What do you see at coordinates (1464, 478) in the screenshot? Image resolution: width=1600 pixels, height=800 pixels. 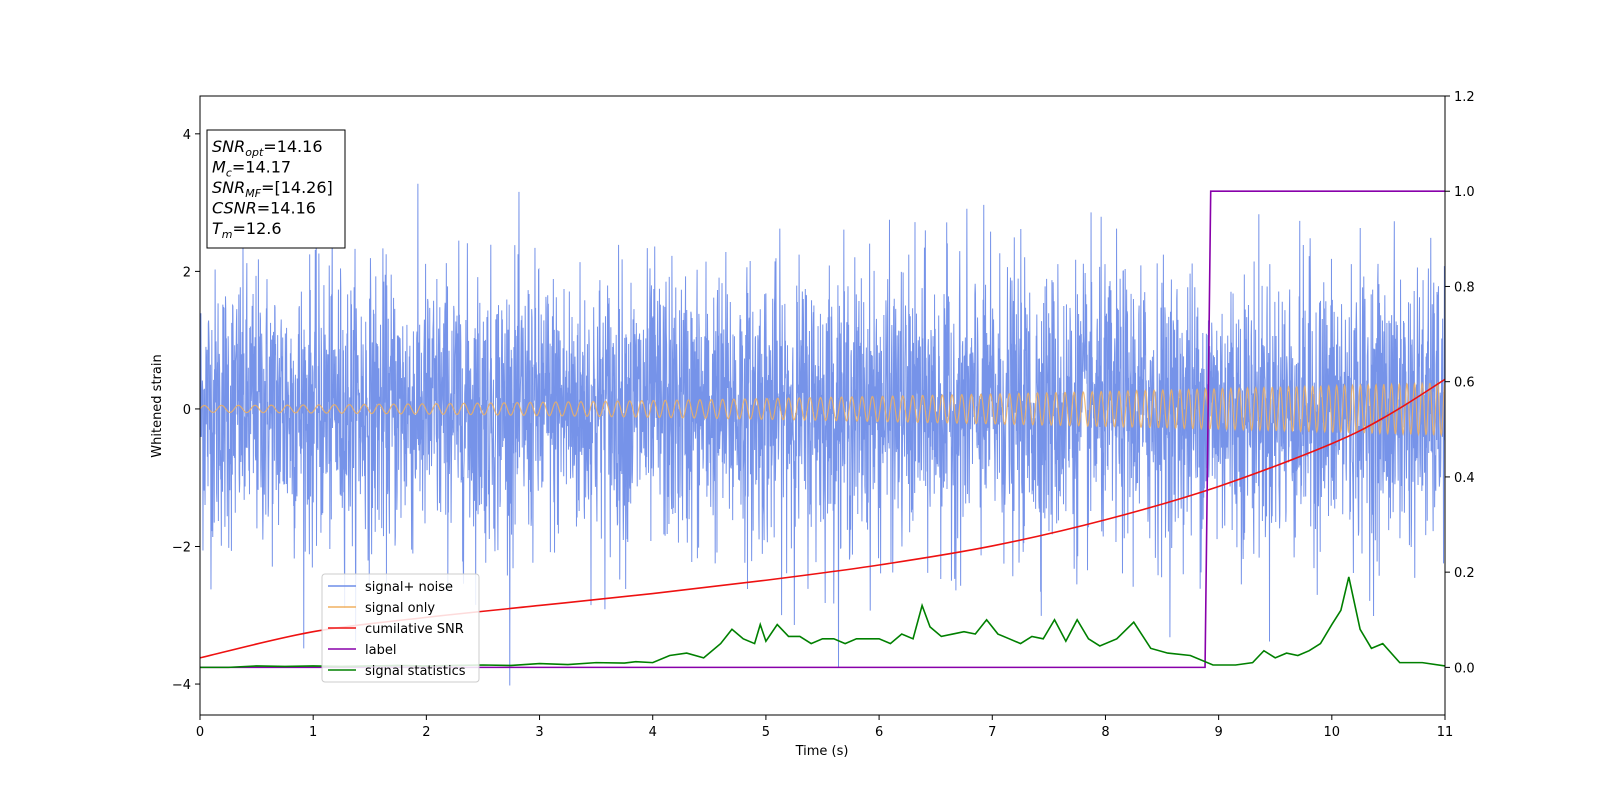 I see `y-right-tick-label: 0.4` at bounding box center [1464, 478].